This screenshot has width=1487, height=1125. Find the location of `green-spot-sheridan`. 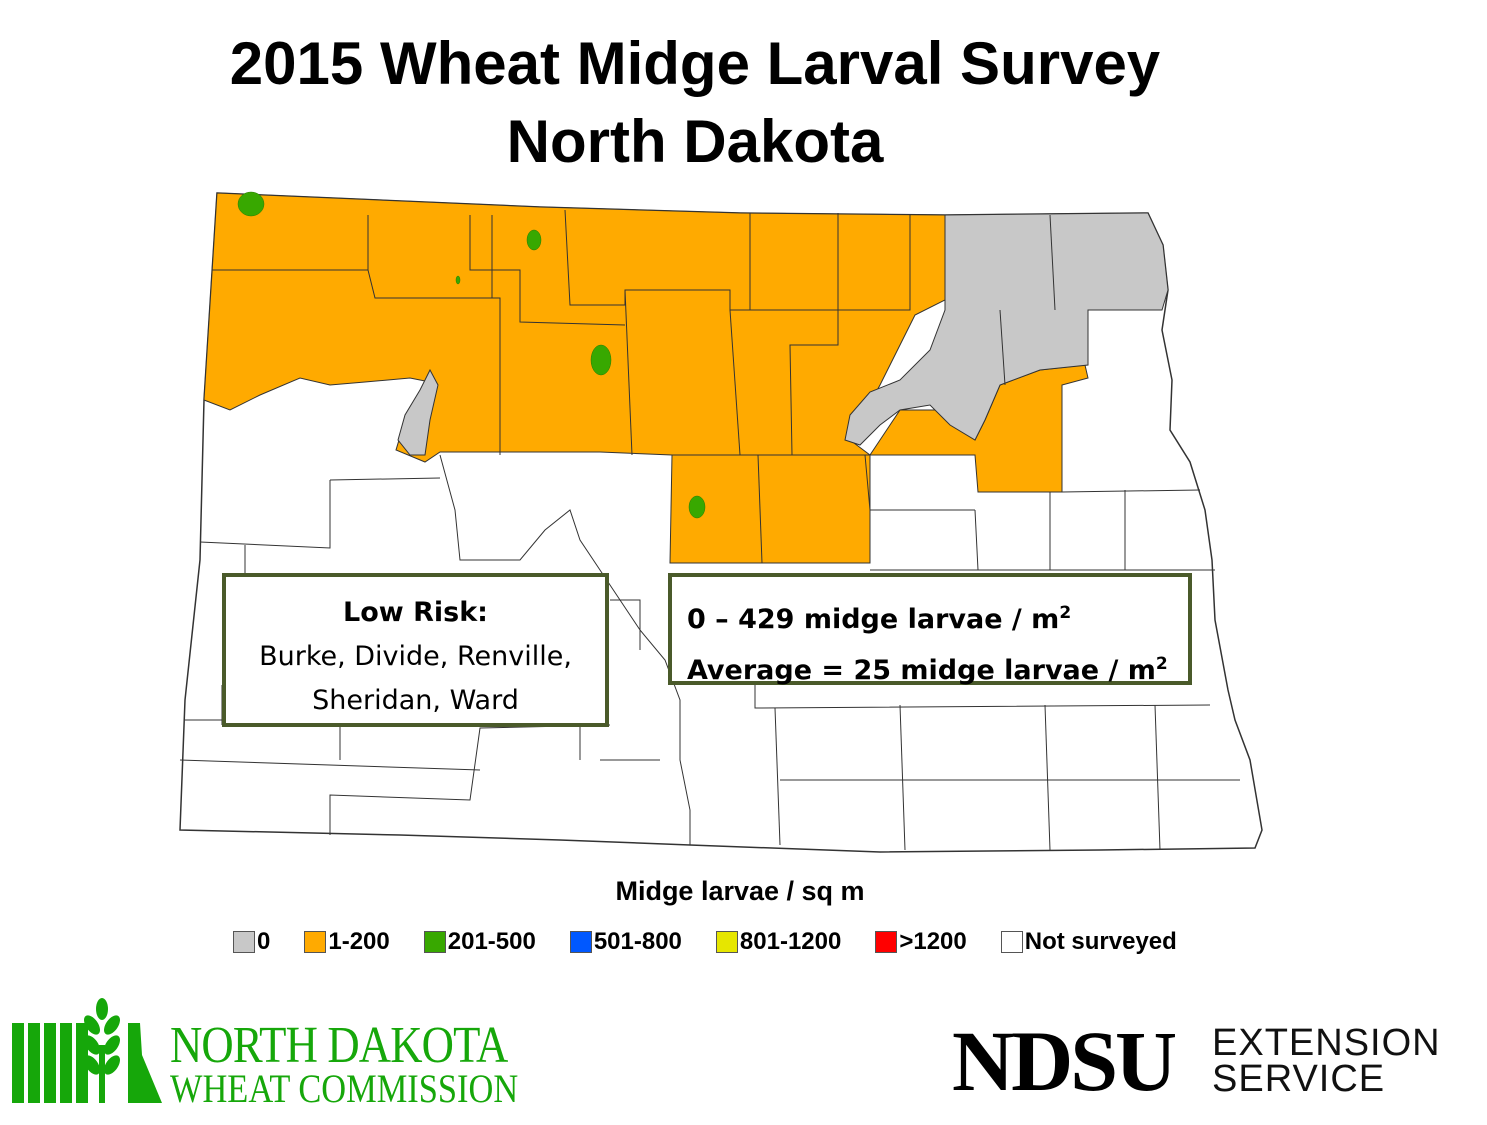

green-spot-sheridan is located at coordinates (697, 507).